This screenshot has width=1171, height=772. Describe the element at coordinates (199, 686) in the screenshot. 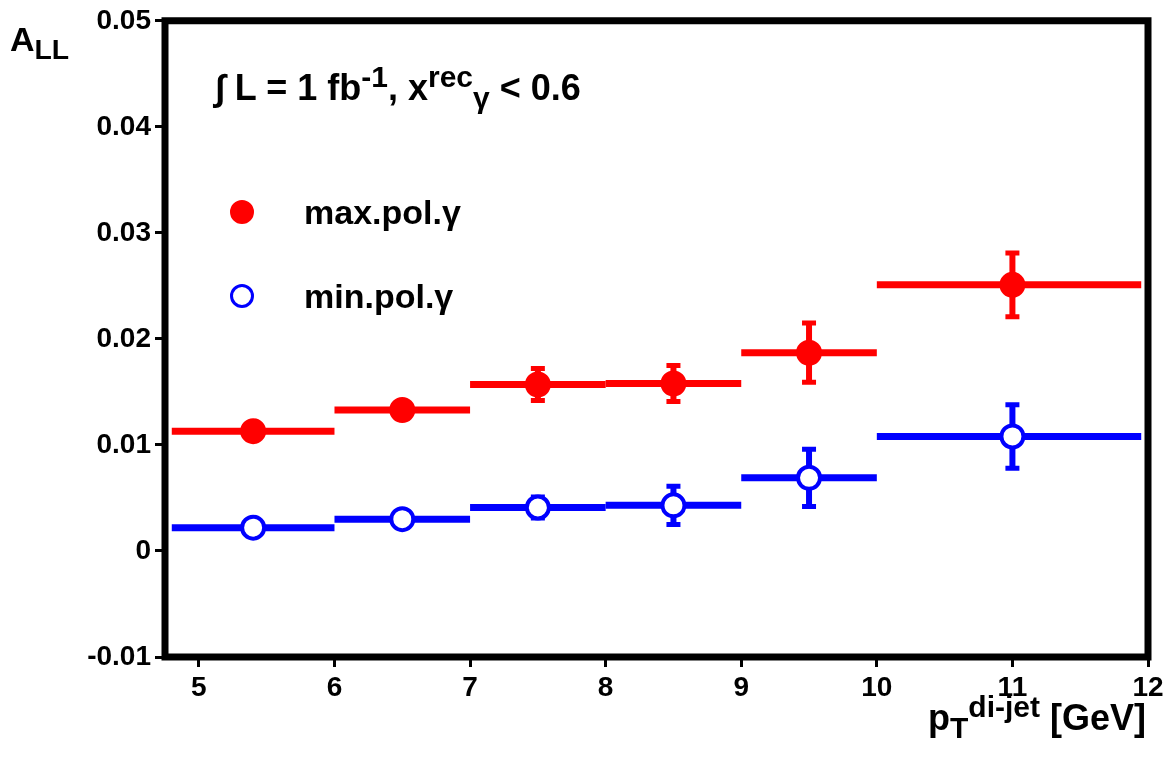

I see `x-tick-label: 5` at that location.